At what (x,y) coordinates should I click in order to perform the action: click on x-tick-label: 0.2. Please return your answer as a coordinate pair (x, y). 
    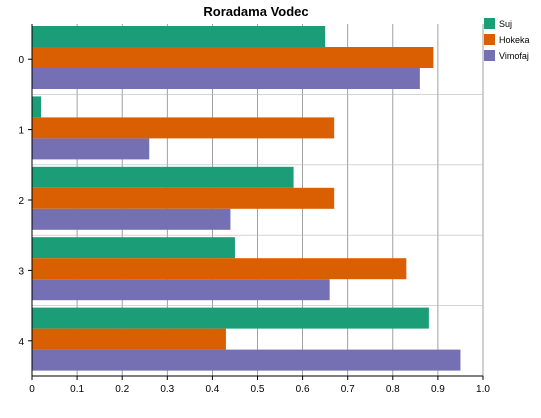
    Looking at the image, I should click on (122, 389).